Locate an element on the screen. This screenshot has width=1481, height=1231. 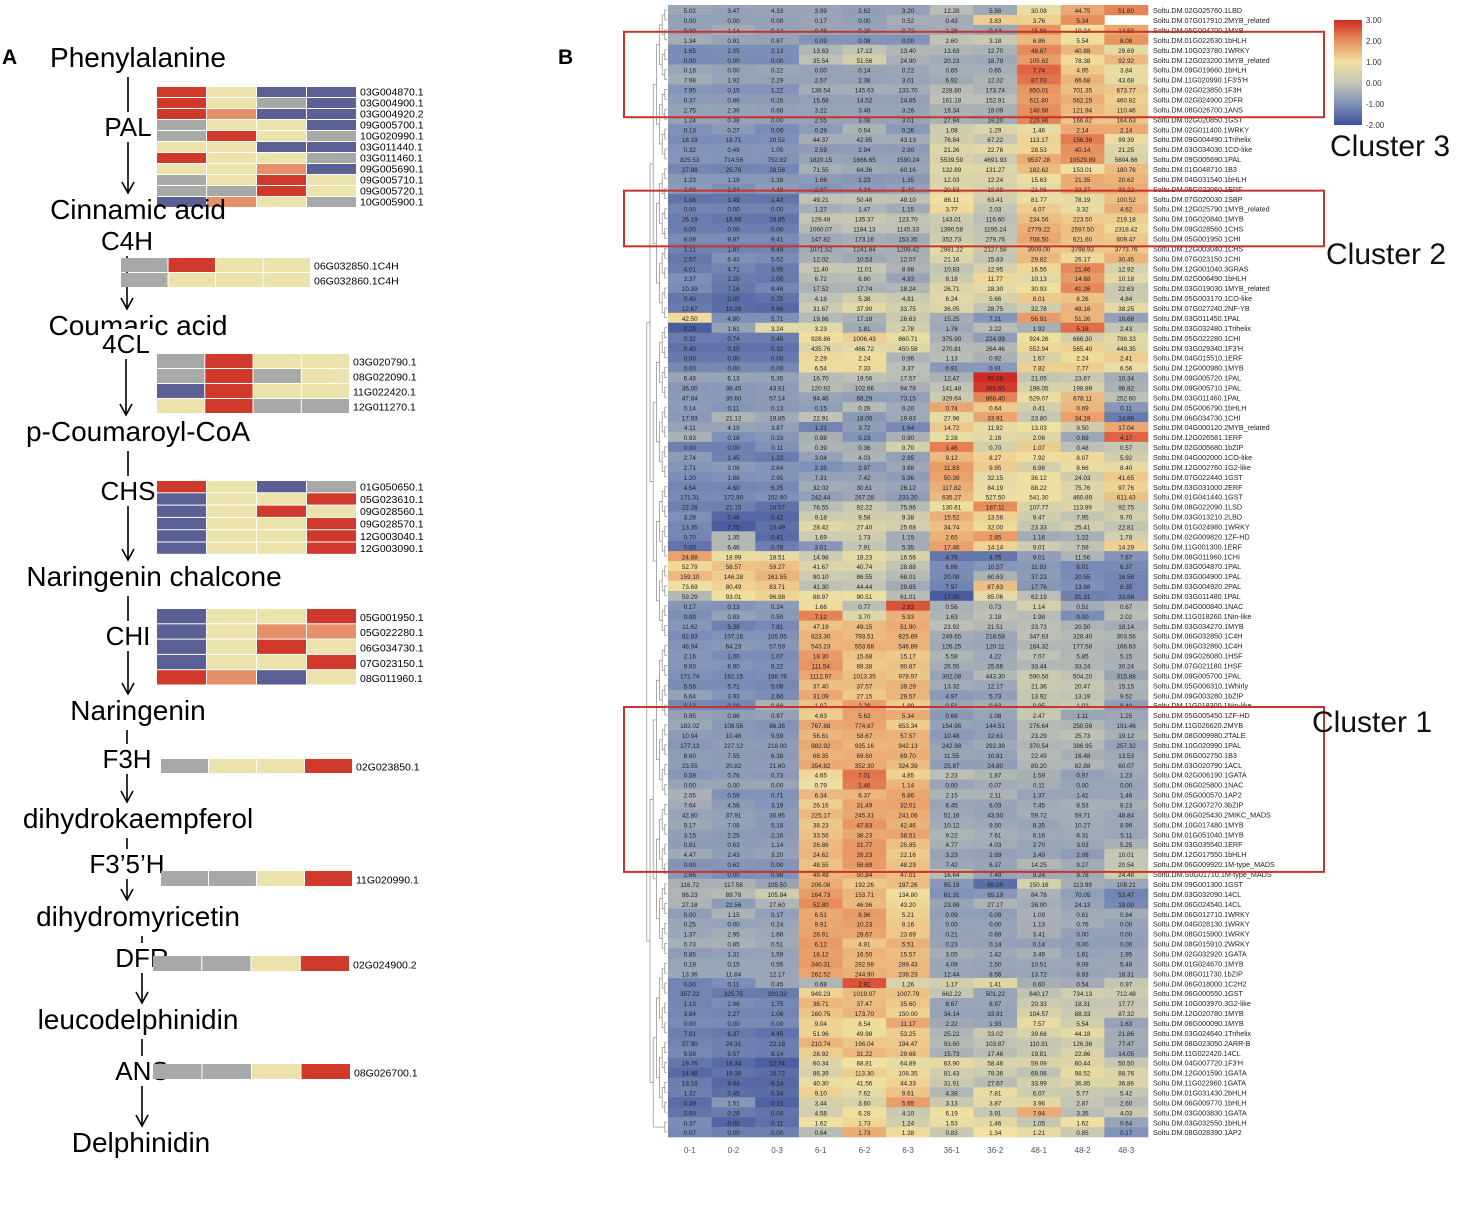
heatmap-cell-value: 12.70 is located at coordinates (995, 51).